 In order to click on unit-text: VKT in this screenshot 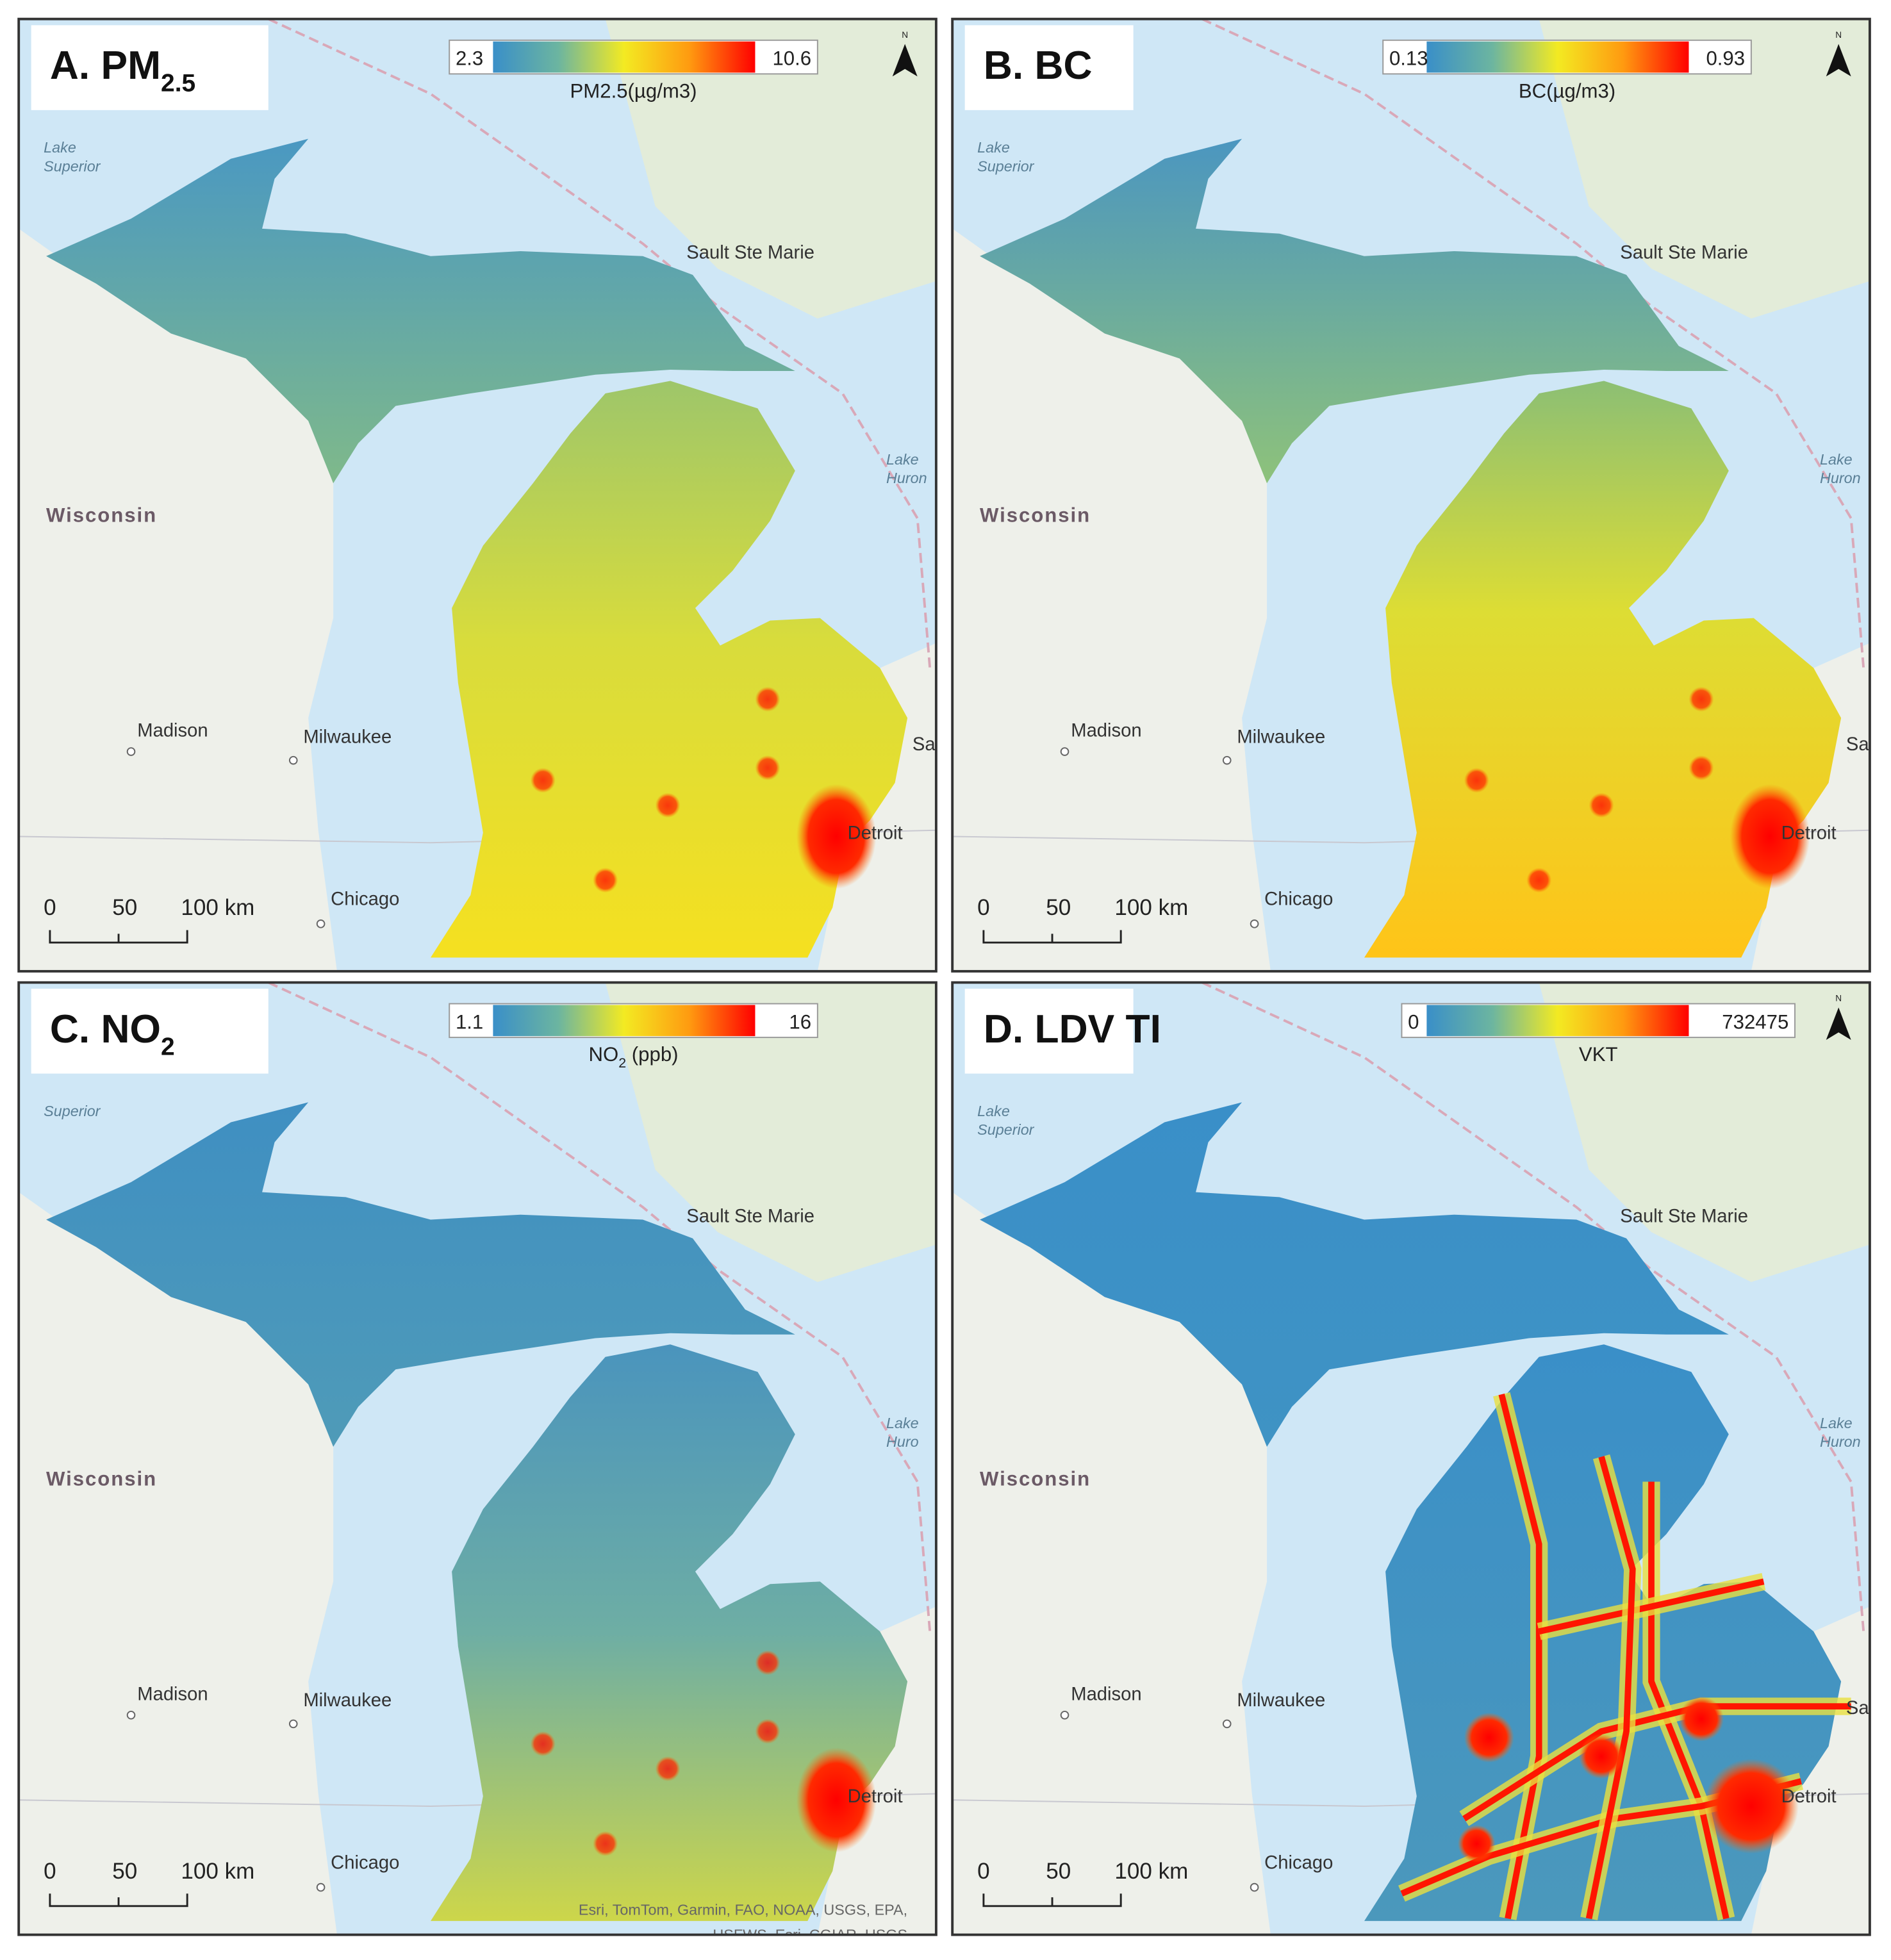, I will do `click(1598, 1055)`.